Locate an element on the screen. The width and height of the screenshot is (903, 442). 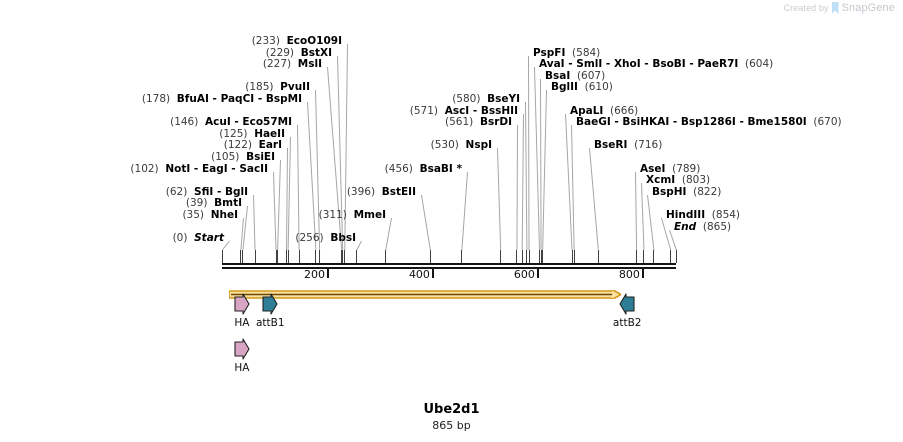
feature-arrow-attb2 is located at coordinates (627, 304).